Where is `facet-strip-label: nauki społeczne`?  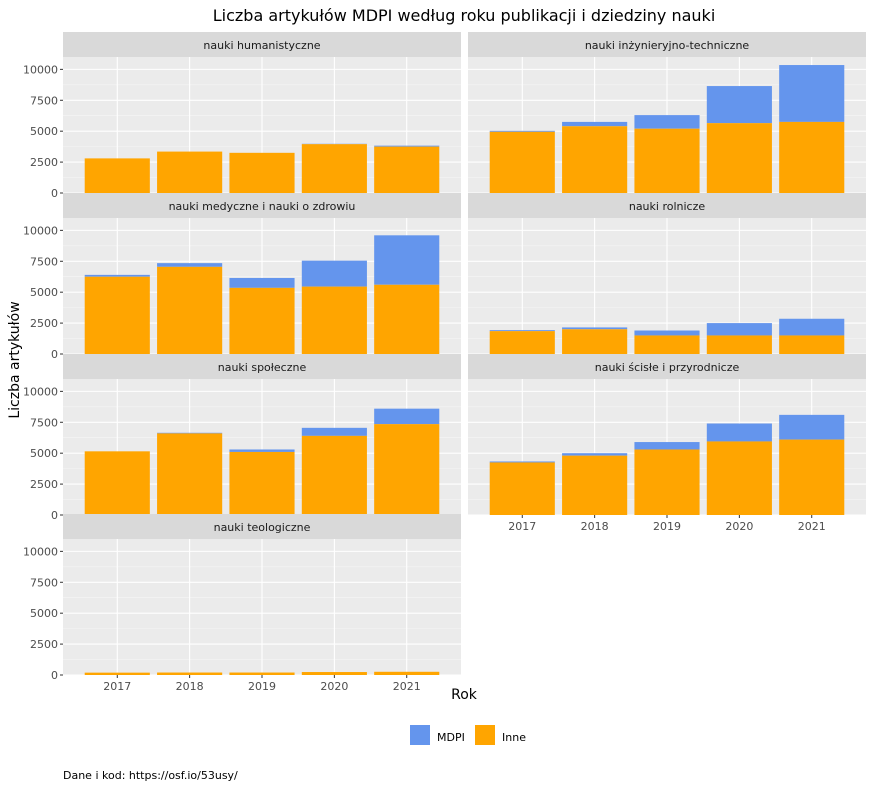
facet-strip-label: nauki społeczne is located at coordinates (262, 367).